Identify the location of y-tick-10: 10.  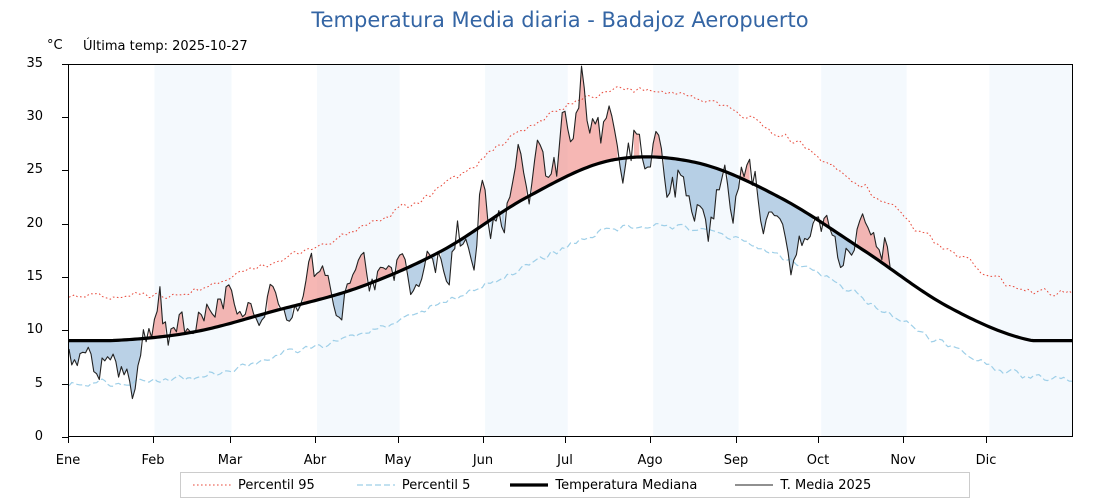
(34, 329).